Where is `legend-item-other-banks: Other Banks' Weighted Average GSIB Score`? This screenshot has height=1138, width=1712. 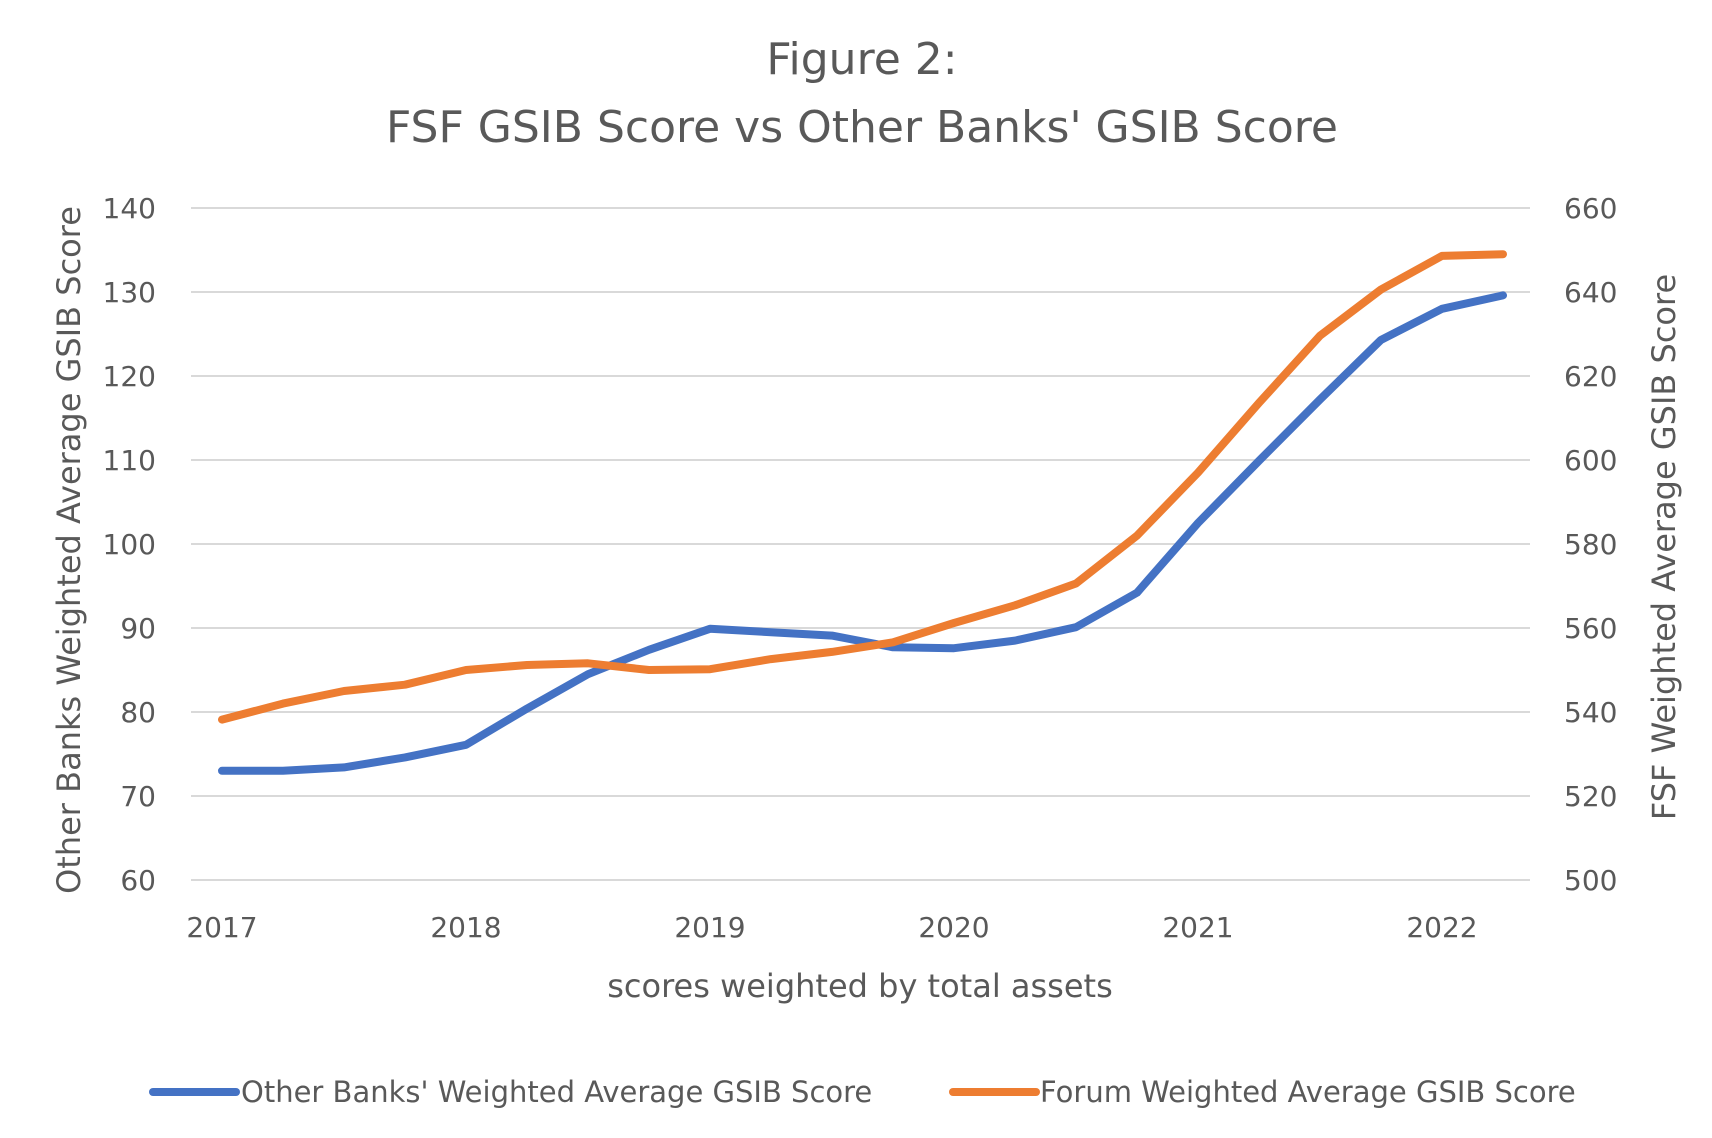
legend-item-other-banks: Other Banks' Weighted Average GSIB Score is located at coordinates (510, 1092).